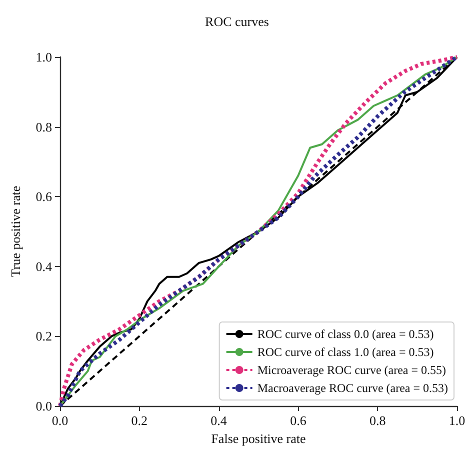 The width and height of the screenshot is (474, 474). I want to click on x-tick-label: 1.0, so click(457, 420).